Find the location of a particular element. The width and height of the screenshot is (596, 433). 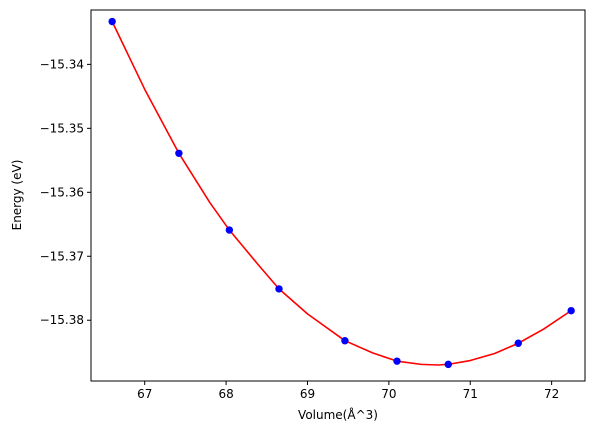

x-tick-label: 70 is located at coordinates (388, 394).